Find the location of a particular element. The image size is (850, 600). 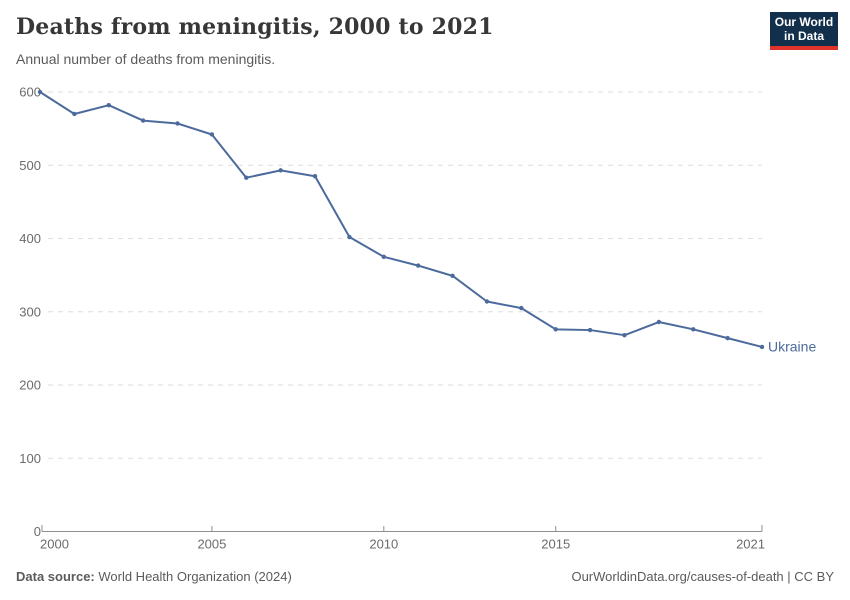

y-tick-label-0: 0 is located at coordinates (37, 531).